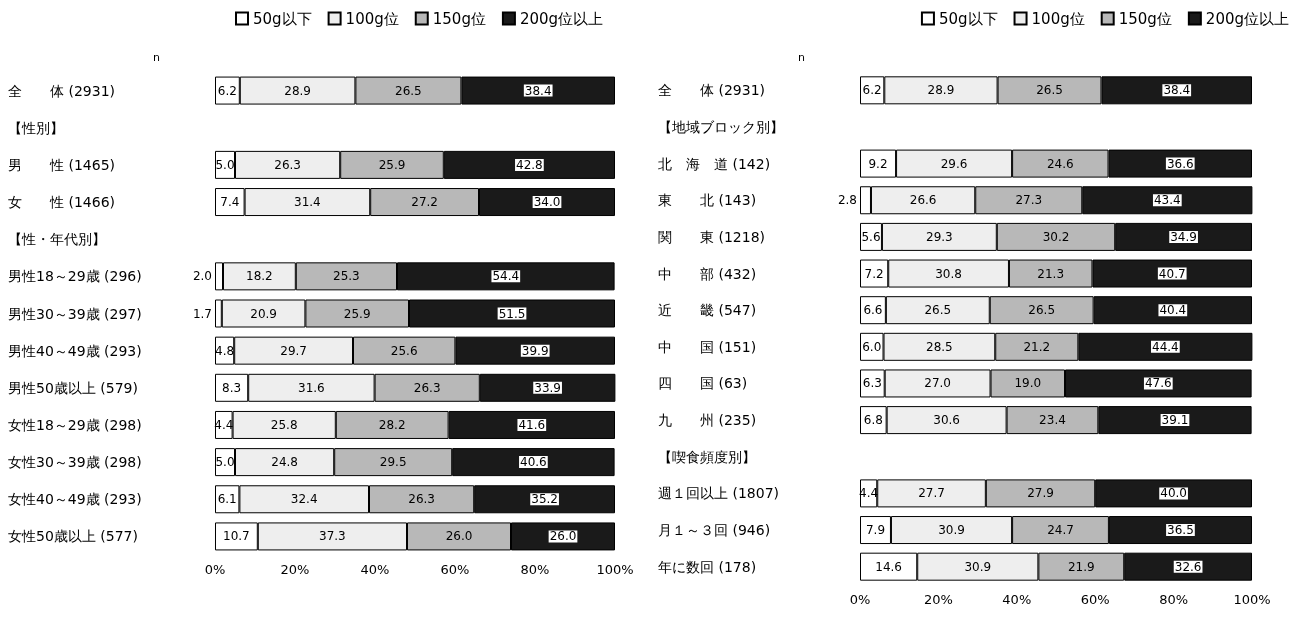 Image resolution: width=1304 pixels, height=617 pixels. What do you see at coordinates (455, 569) in the screenshot?
I see `x-tick-label: 60%` at bounding box center [455, 569].